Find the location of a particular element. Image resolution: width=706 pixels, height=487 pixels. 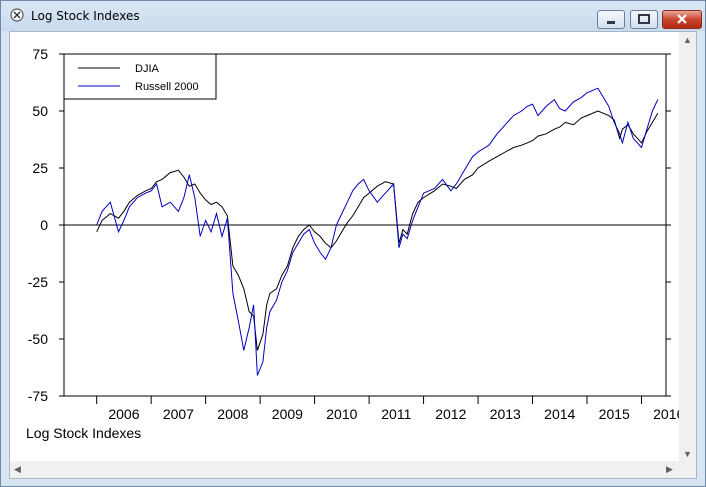

close-icon is located at coordinates (682, 19).